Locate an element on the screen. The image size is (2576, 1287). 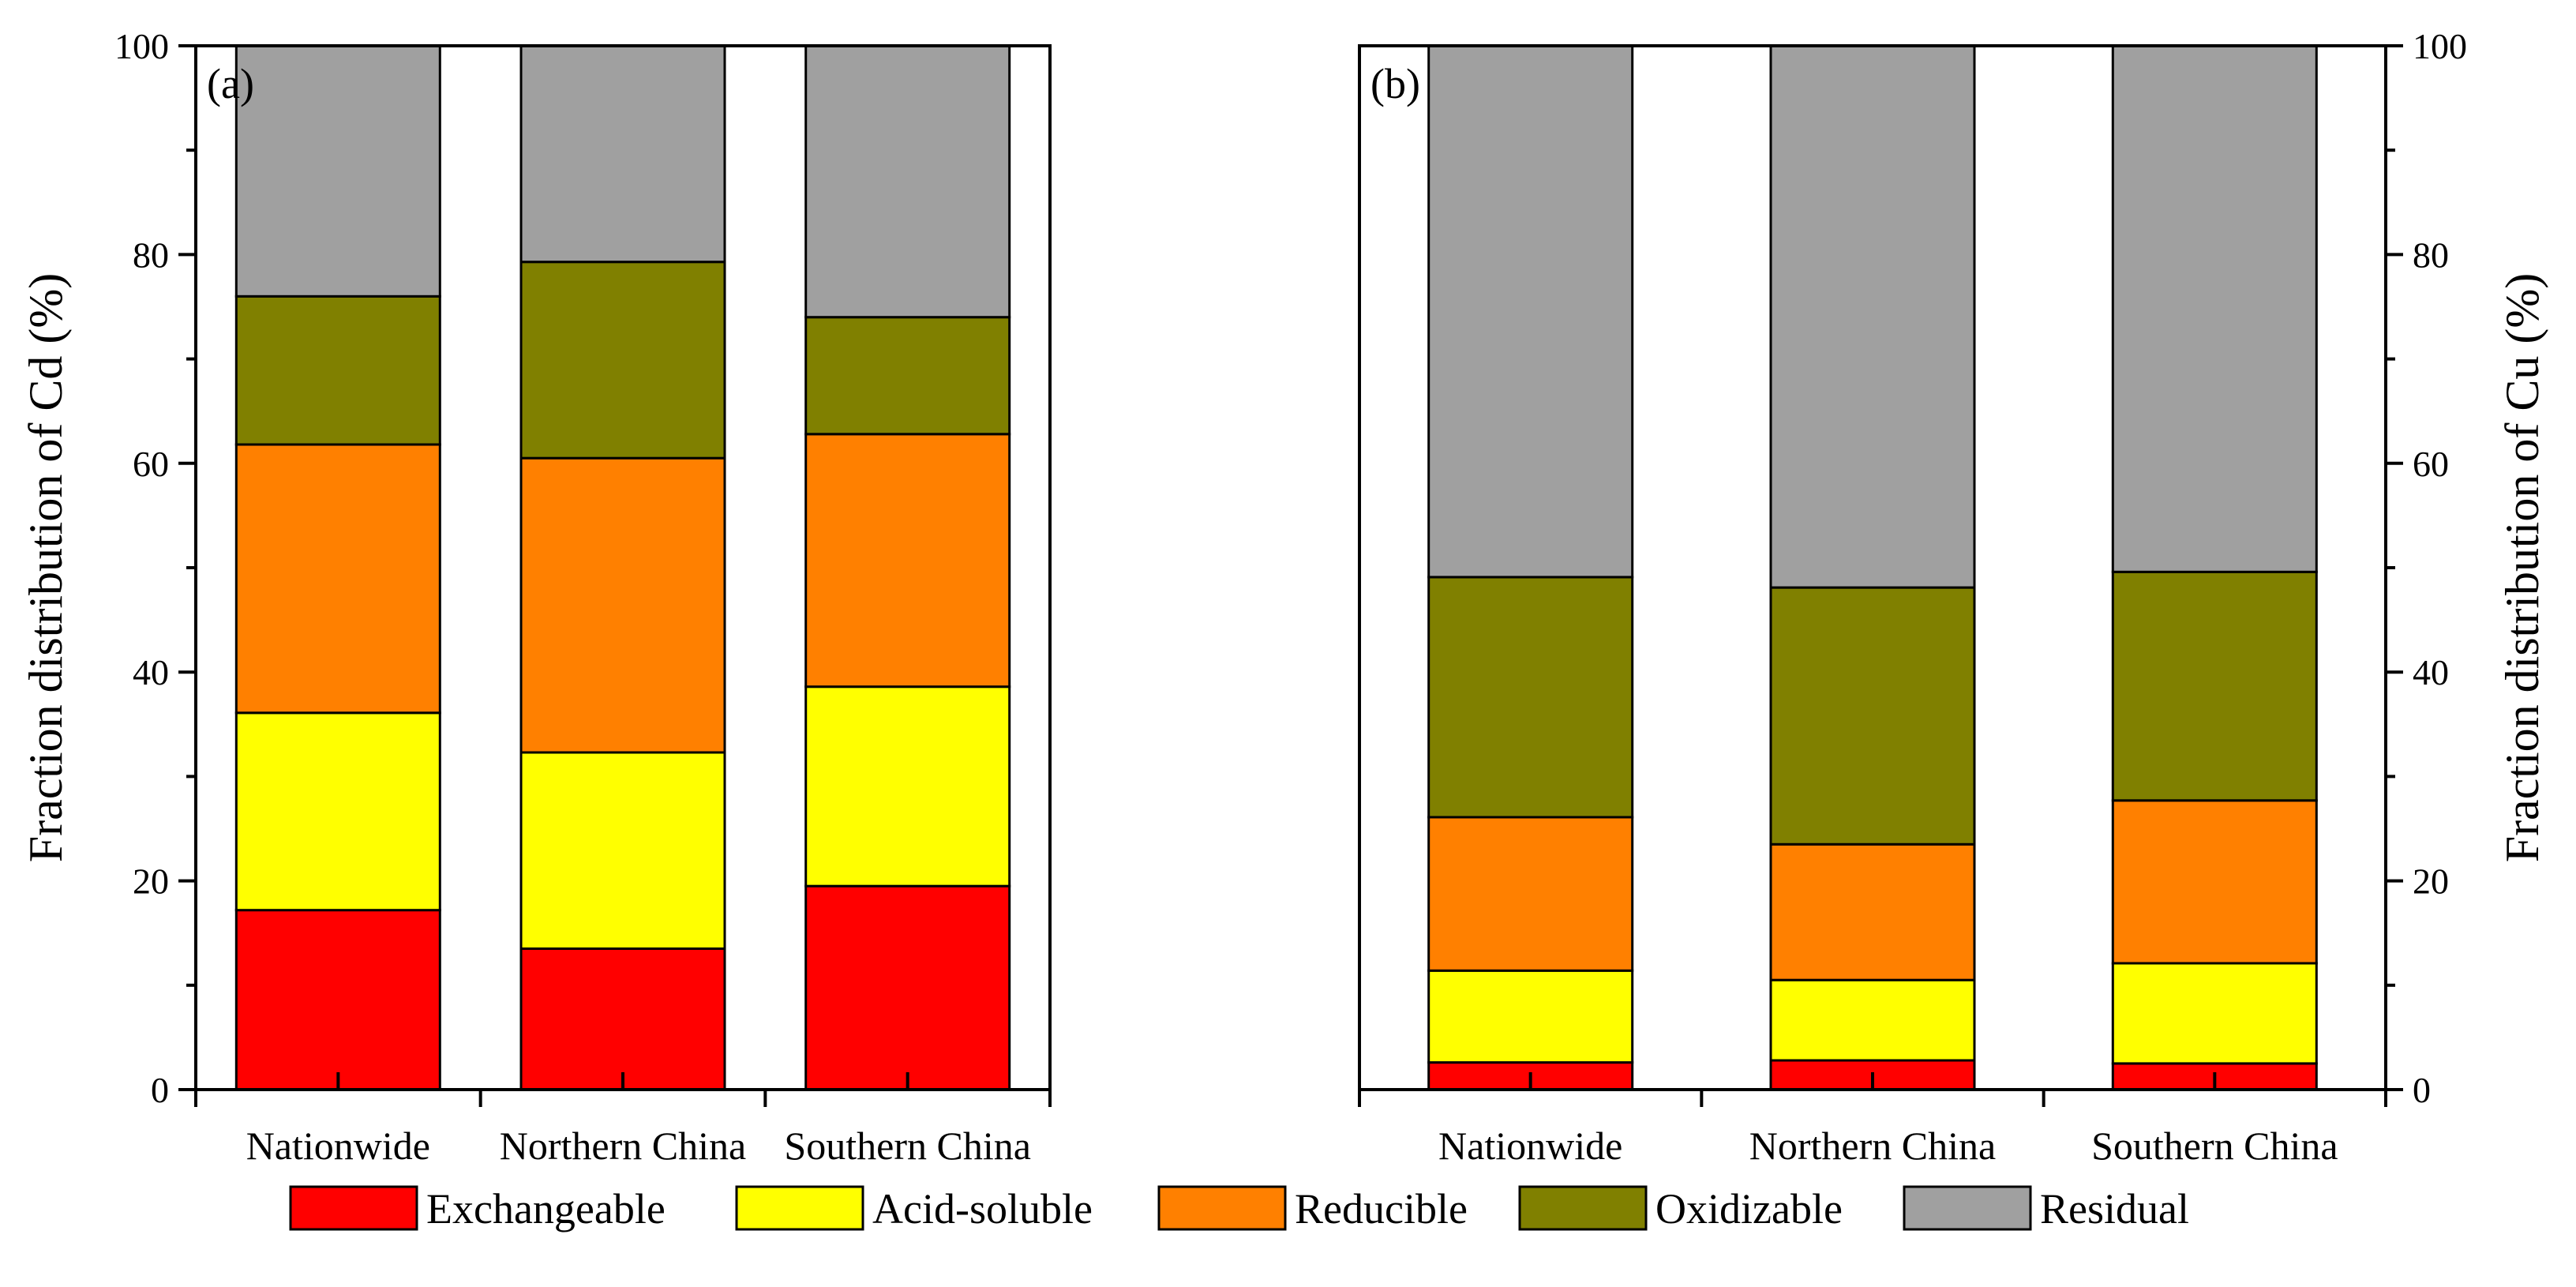
y-axis-title: Fraction distribution of Cd (%) is located at coordinates (46, 568).